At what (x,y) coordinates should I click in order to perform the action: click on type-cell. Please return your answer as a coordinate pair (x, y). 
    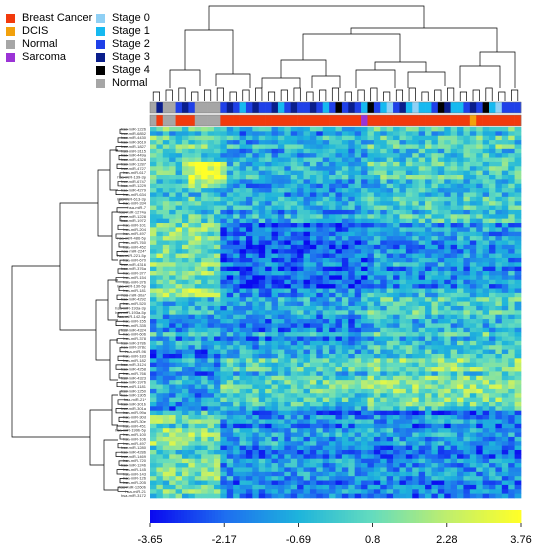
    Looking at the image, I should click on (473, 120).